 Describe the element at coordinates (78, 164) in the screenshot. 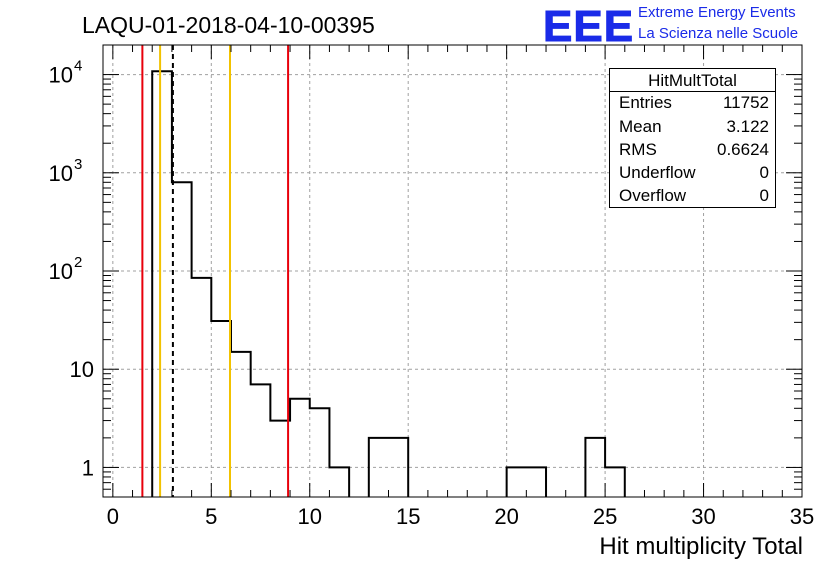

I see `y-tick-exponent: 3` at that location.